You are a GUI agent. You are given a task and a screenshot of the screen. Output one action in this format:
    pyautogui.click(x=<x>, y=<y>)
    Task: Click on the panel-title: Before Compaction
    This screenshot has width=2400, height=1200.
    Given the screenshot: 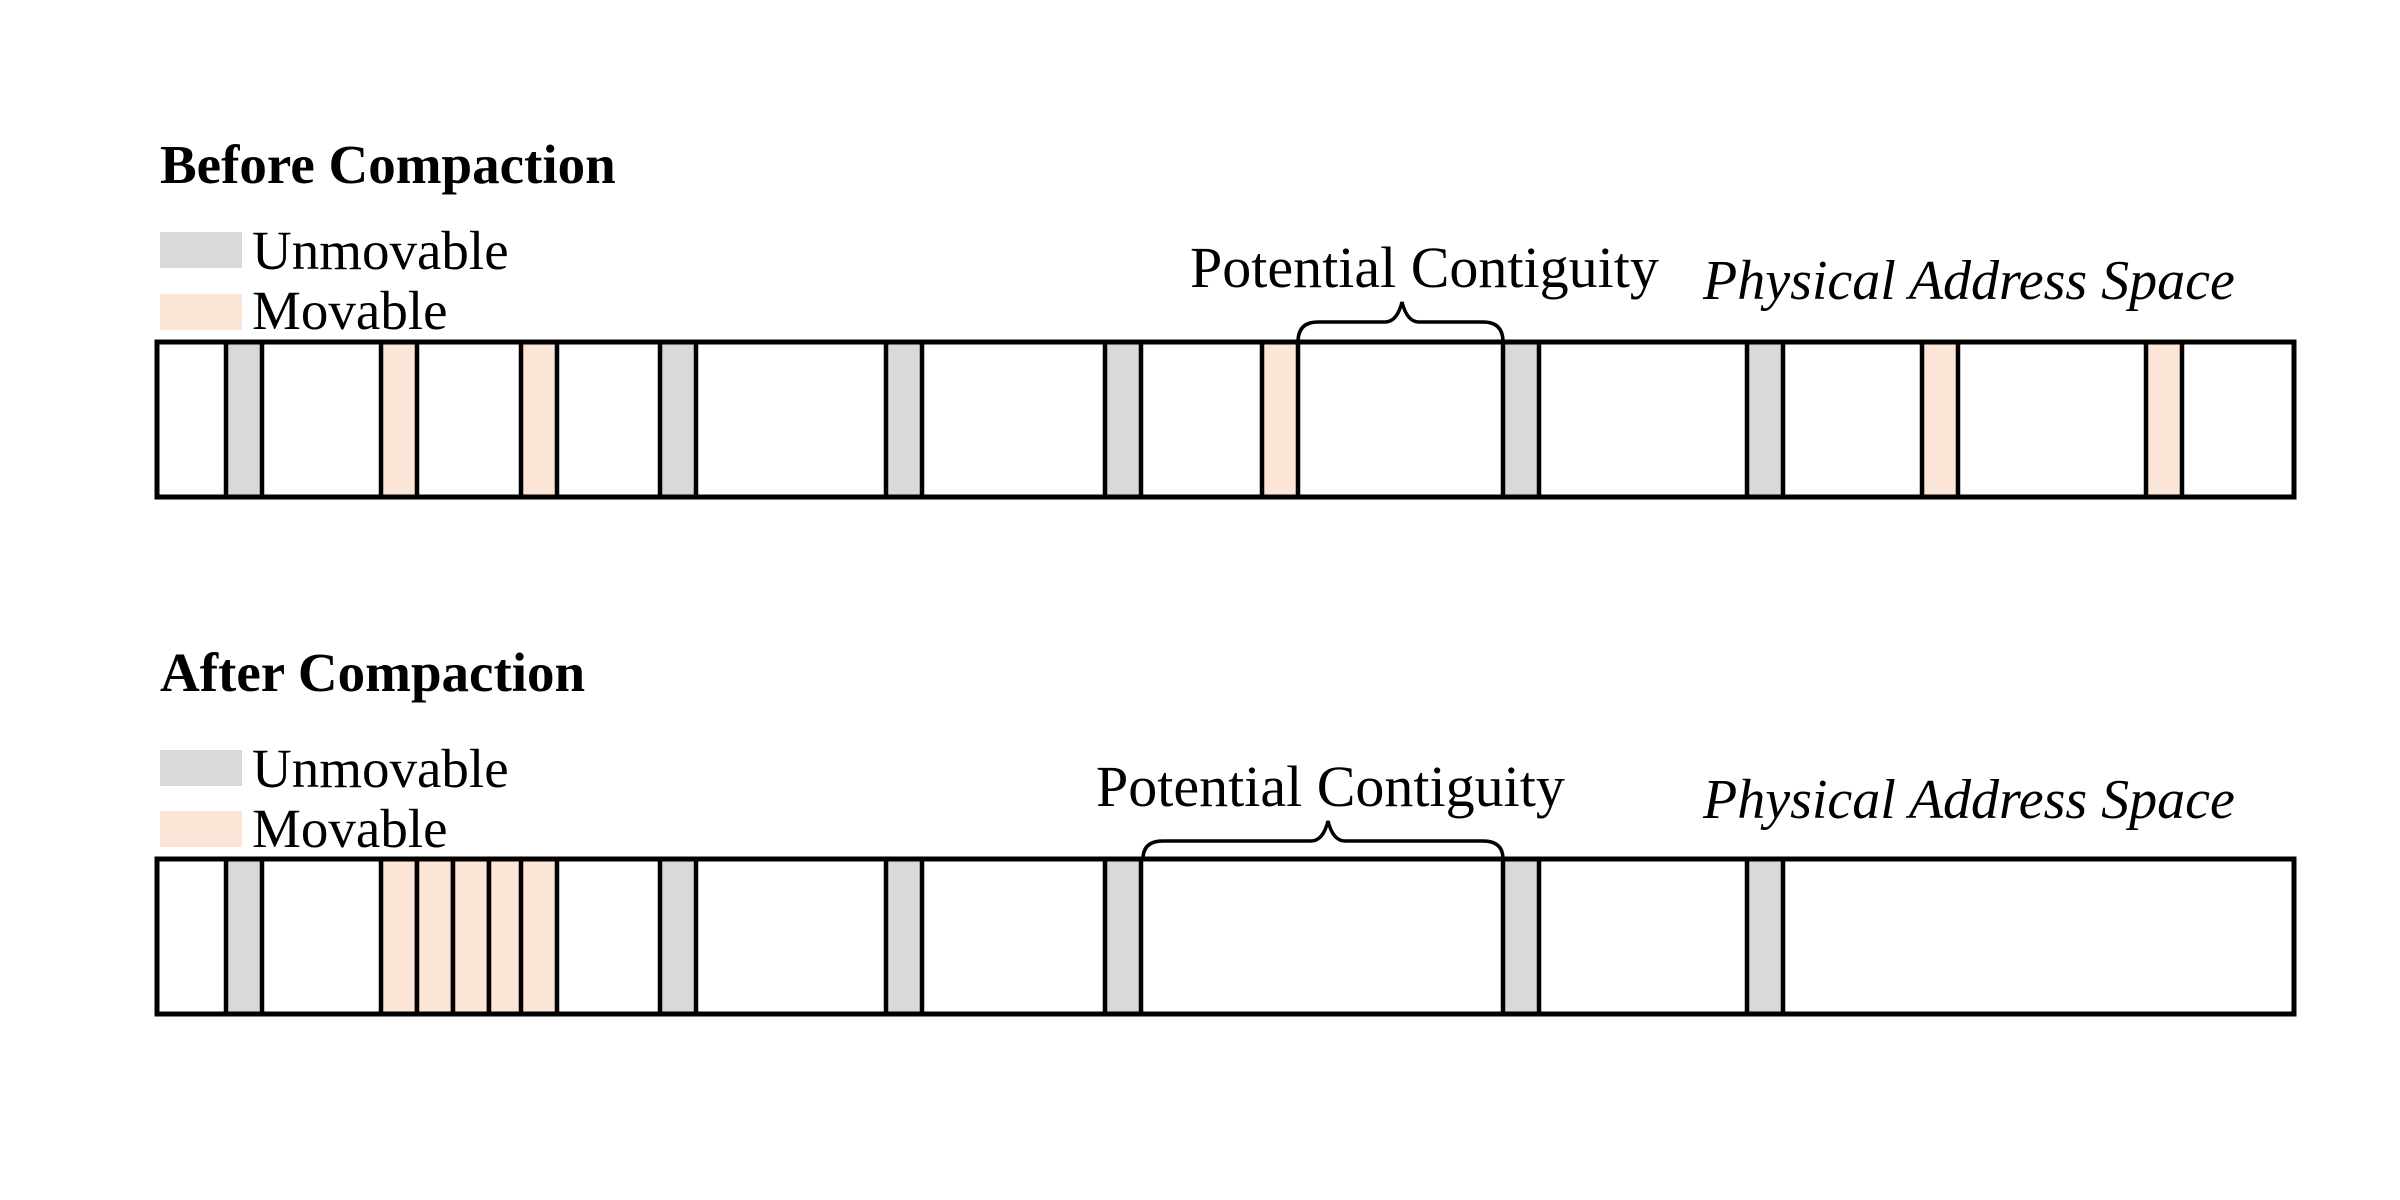 What is the action you would take?
    pyautogui.click(x=388, y=164)
    